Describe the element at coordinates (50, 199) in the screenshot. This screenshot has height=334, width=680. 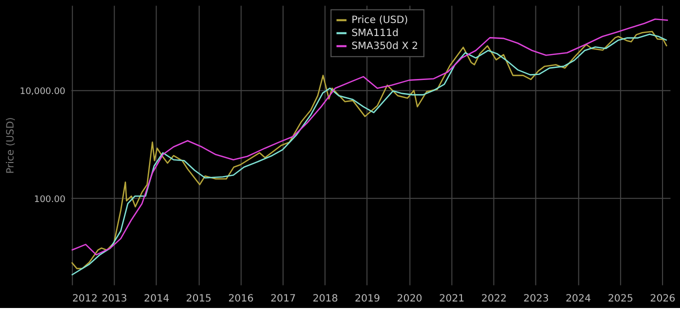
I see `y-tick-label: 100.00` at that location.